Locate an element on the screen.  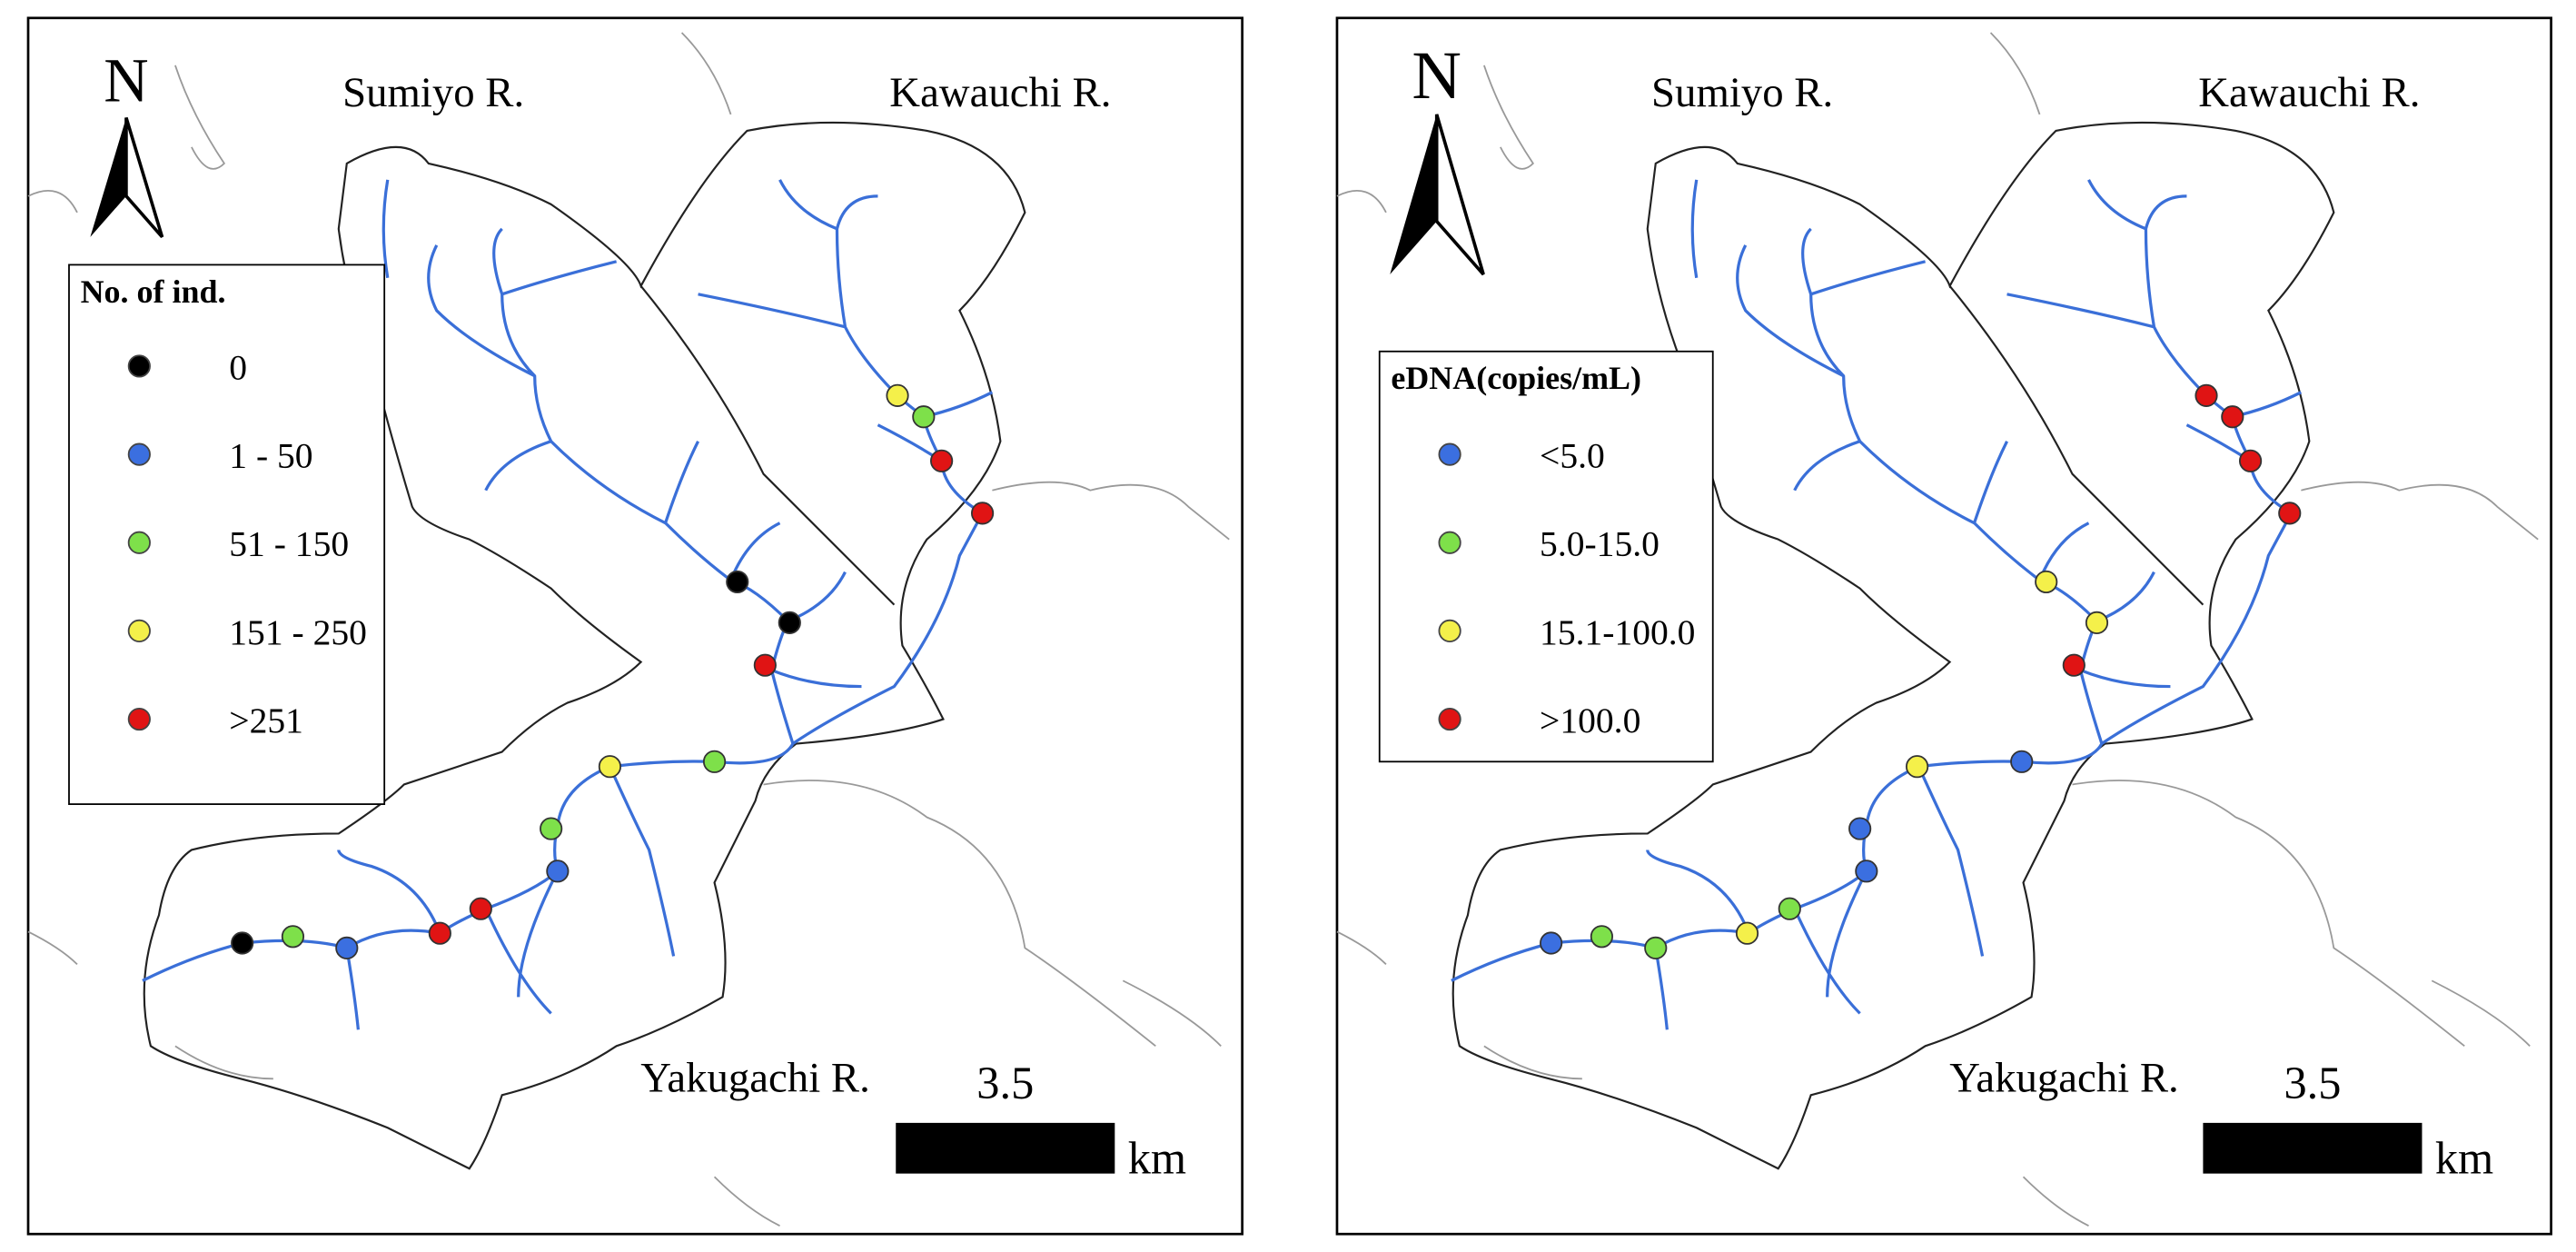
legend-label: <5.0 is located at coordinates (1572, 456).